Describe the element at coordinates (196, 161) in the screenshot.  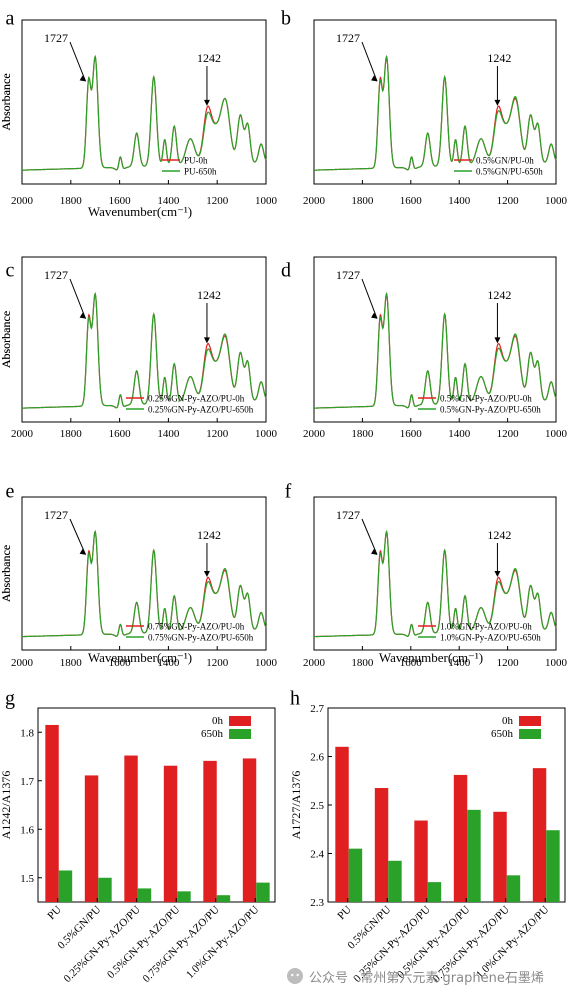
I see `legend-label: PU-0h` at that location.